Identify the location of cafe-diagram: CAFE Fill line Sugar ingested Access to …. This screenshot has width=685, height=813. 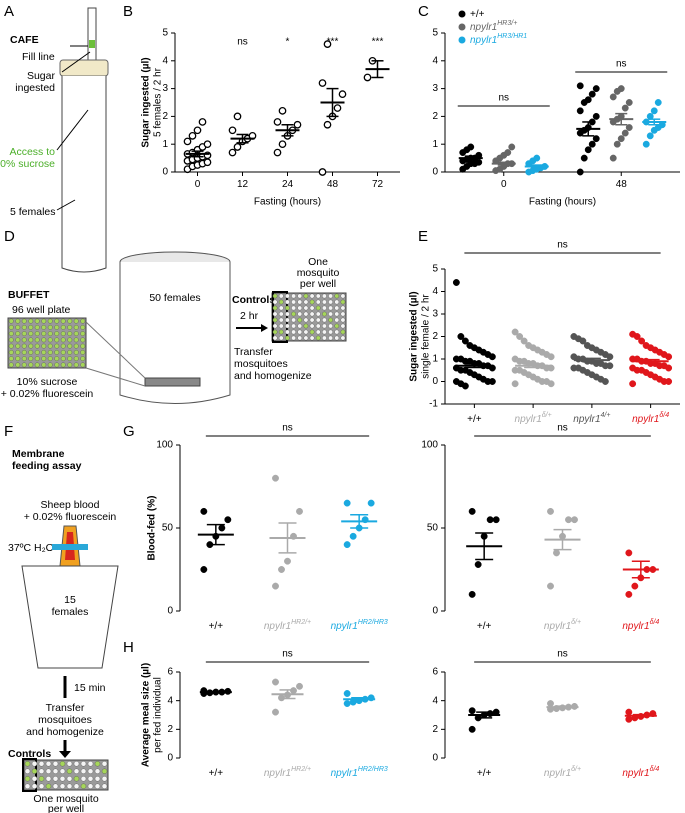
(54, 140).